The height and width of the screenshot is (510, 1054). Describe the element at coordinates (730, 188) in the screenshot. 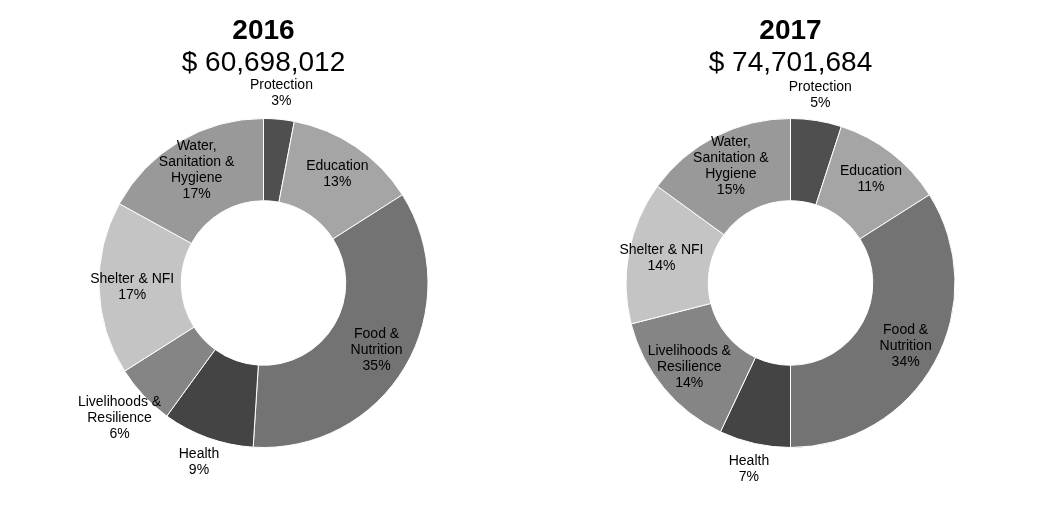

I see `data-label: 15%` at that location.